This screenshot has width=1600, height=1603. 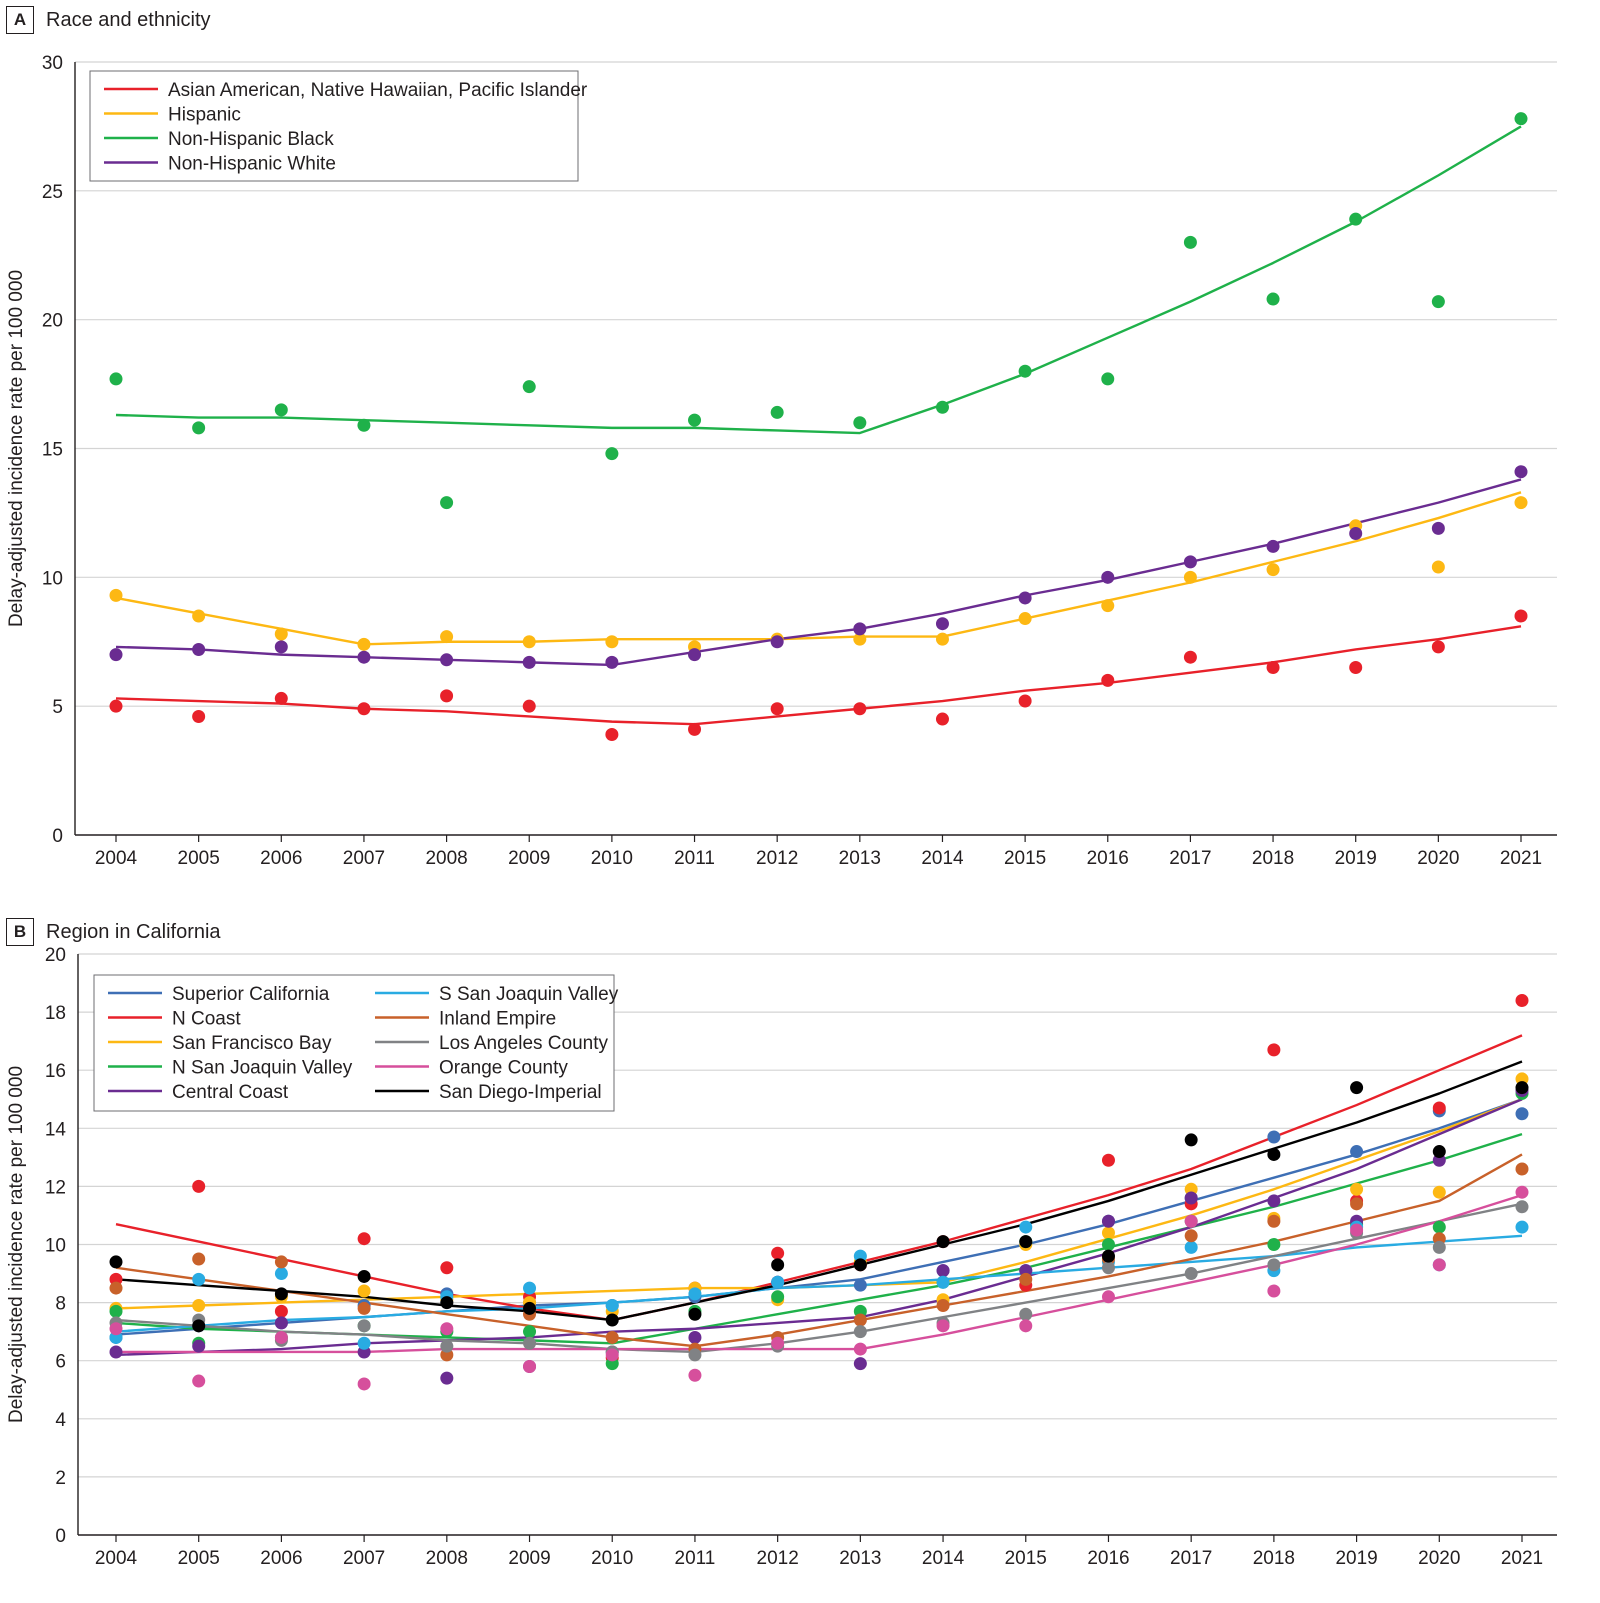 What do you see at coordinates (60, 1536) in the screenshot?
I see `y-tick-label: 0` at bounding box center [60, 1536].